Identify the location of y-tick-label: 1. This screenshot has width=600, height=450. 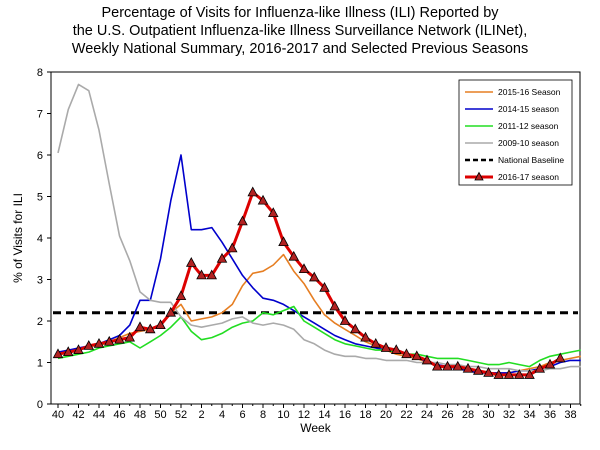
(40, 364).